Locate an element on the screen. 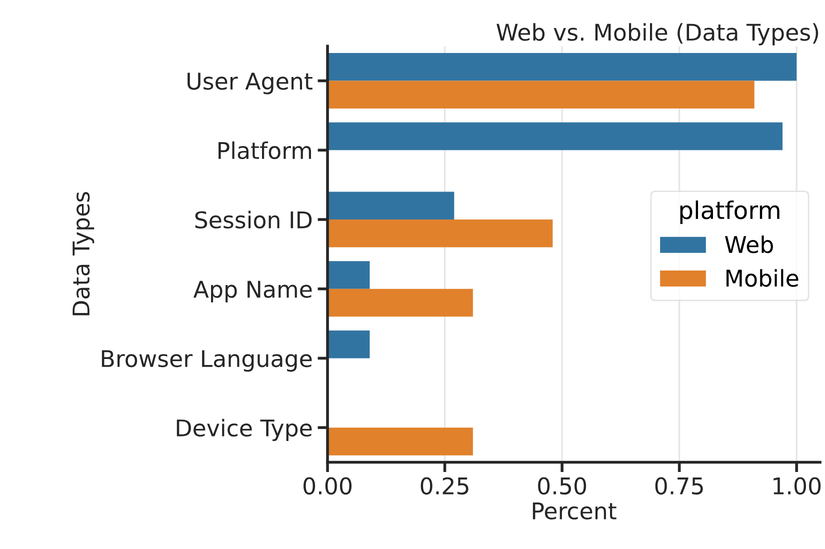 The height and width of the screenshot is (549, 825). y-tick-label: Session ID is located at coordinates (253, 219).